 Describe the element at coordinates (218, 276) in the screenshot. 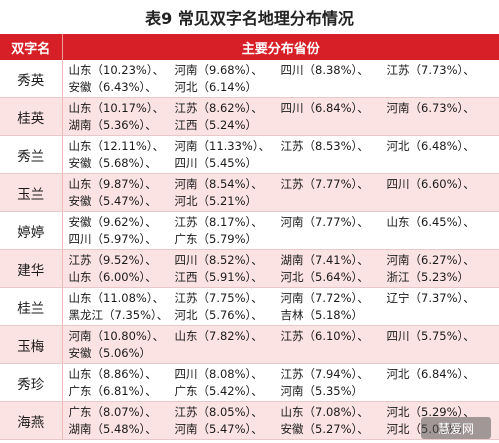

I see `province-entry: 江西（5.91%）、` at that location.